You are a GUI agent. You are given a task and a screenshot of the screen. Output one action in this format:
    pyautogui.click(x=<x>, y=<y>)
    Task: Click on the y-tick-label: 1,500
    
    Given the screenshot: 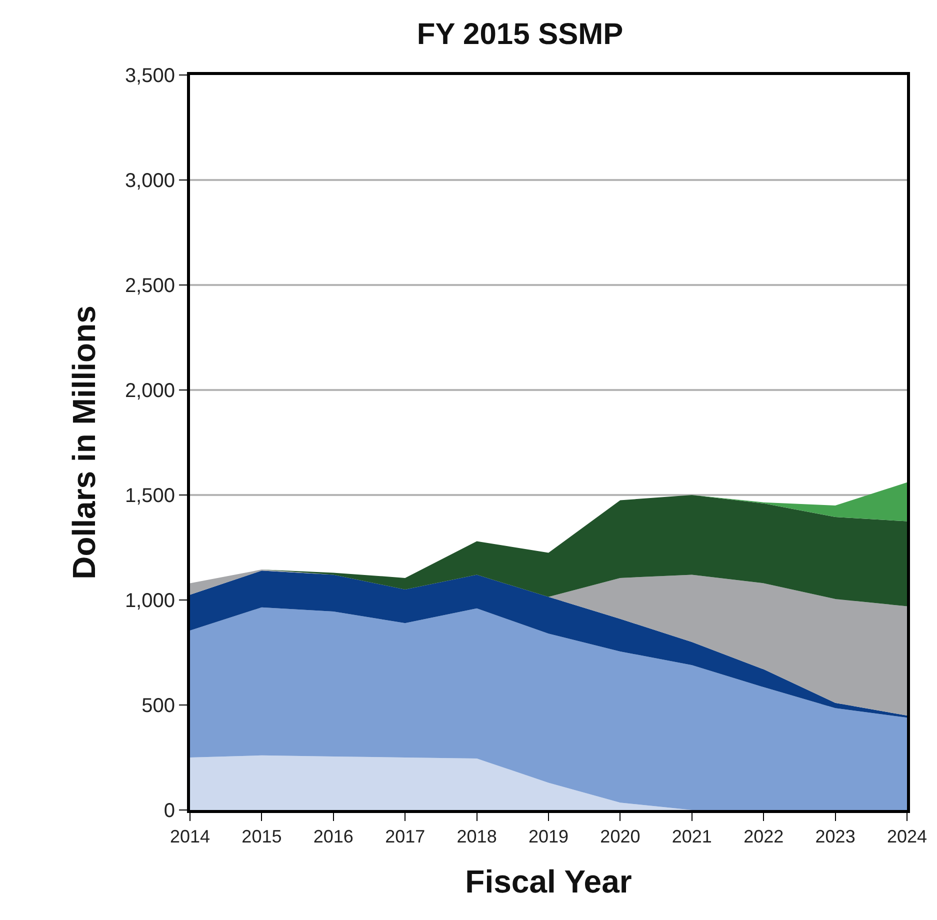 What is the action you would take?
    pyautogui.click(x=149, y=496)
    